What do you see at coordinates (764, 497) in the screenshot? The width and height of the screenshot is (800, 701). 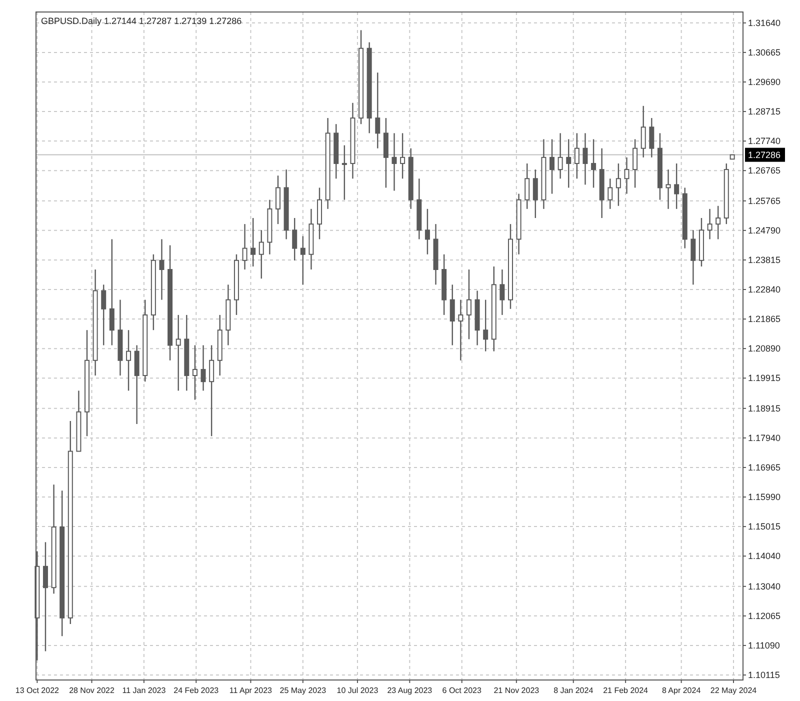 I see `y-tick-label: 1.15990` at bounding box center [764, 497].